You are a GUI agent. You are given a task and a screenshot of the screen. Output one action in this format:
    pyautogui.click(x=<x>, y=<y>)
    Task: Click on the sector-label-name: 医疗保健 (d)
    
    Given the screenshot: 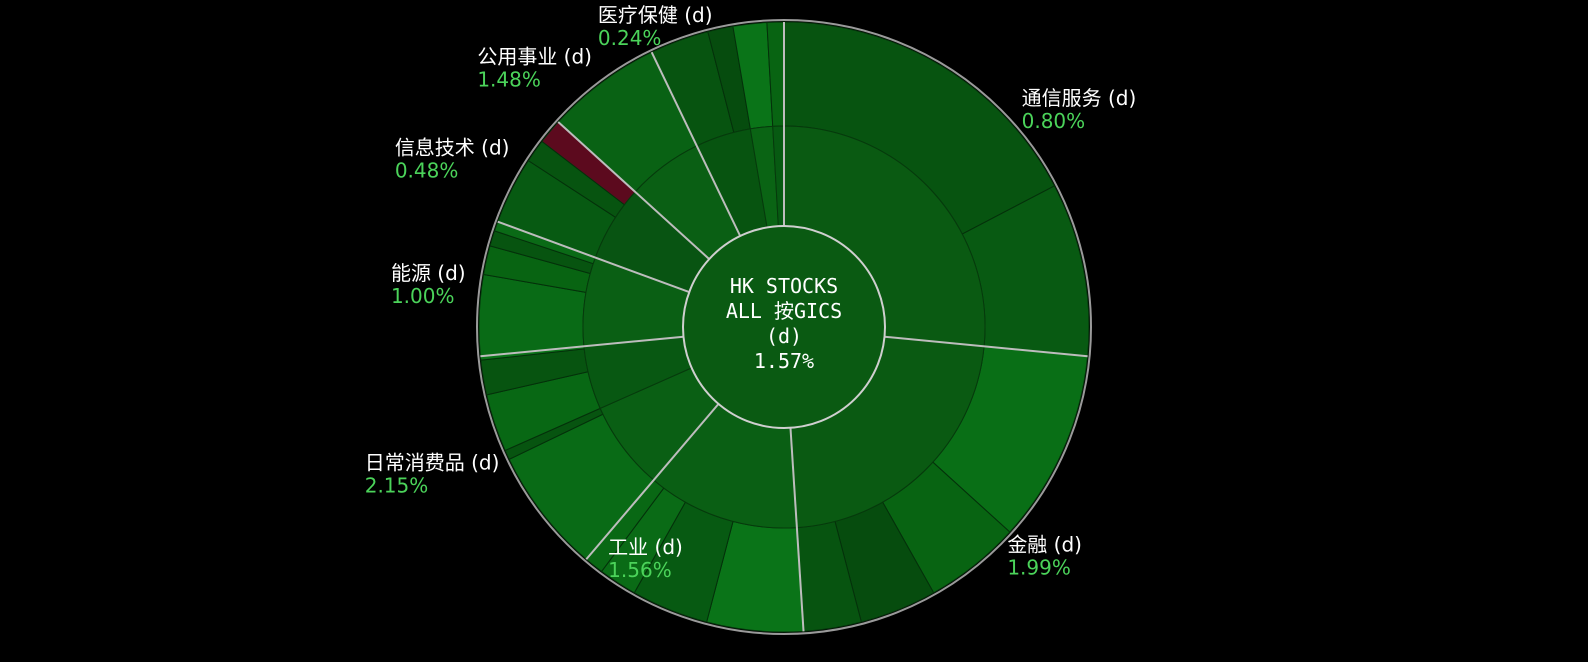 What is the action you would take?
    pyautogui.click(x=655, y=15)
    